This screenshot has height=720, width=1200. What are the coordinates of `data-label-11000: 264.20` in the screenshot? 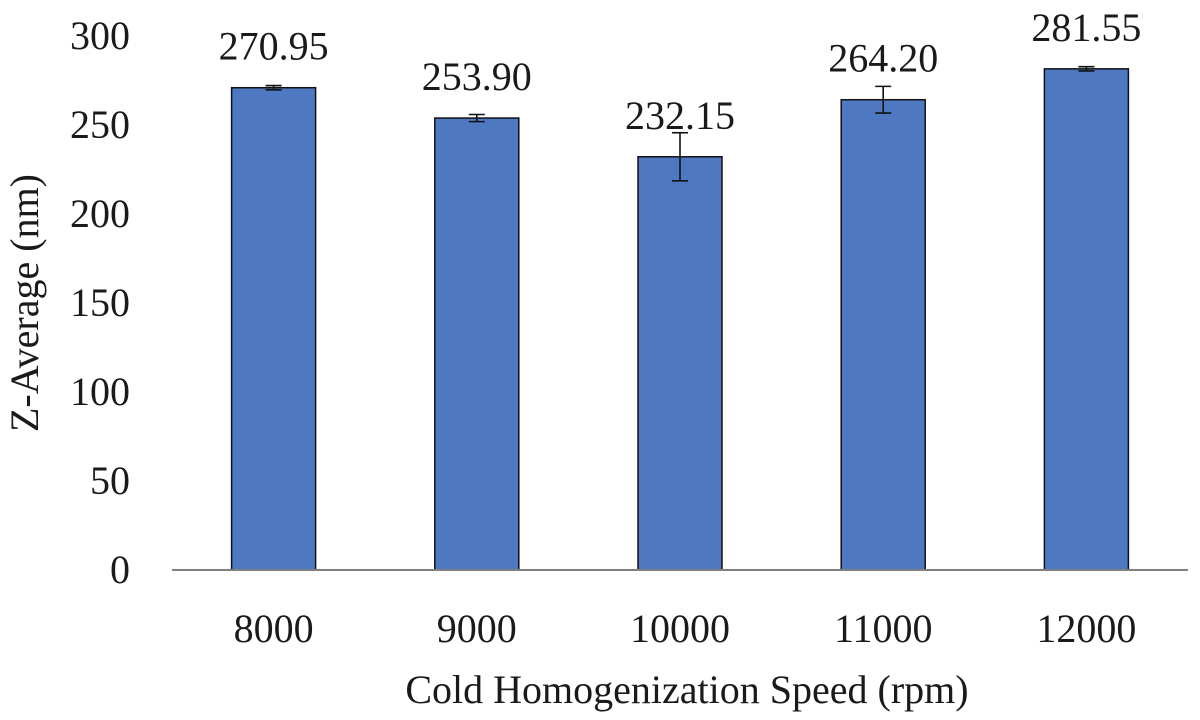 It's located at (883, 58).